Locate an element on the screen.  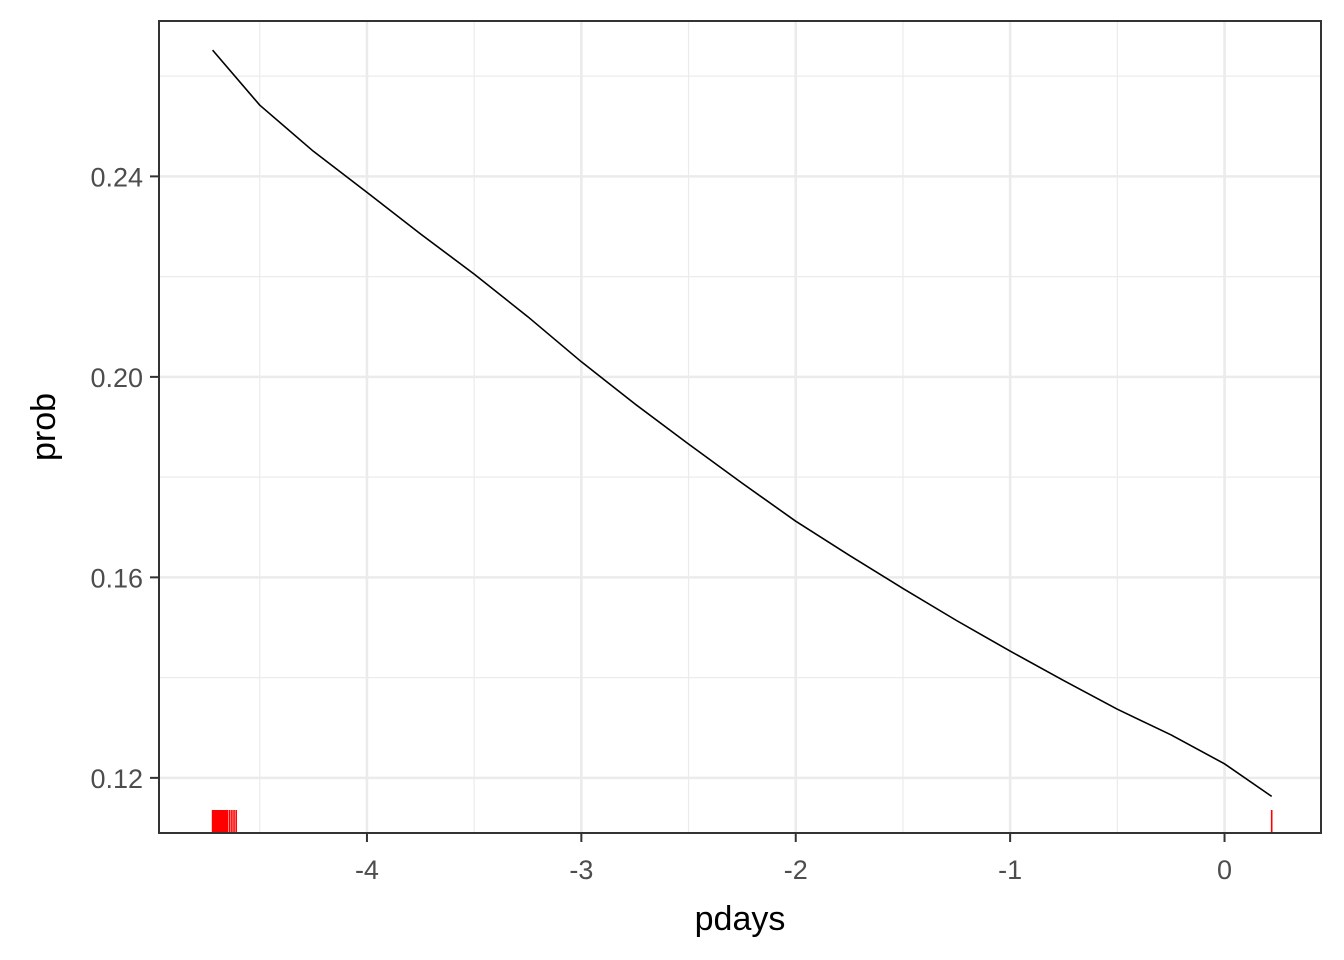
x-tick-label: -3 is located at coordinates (581, 870).